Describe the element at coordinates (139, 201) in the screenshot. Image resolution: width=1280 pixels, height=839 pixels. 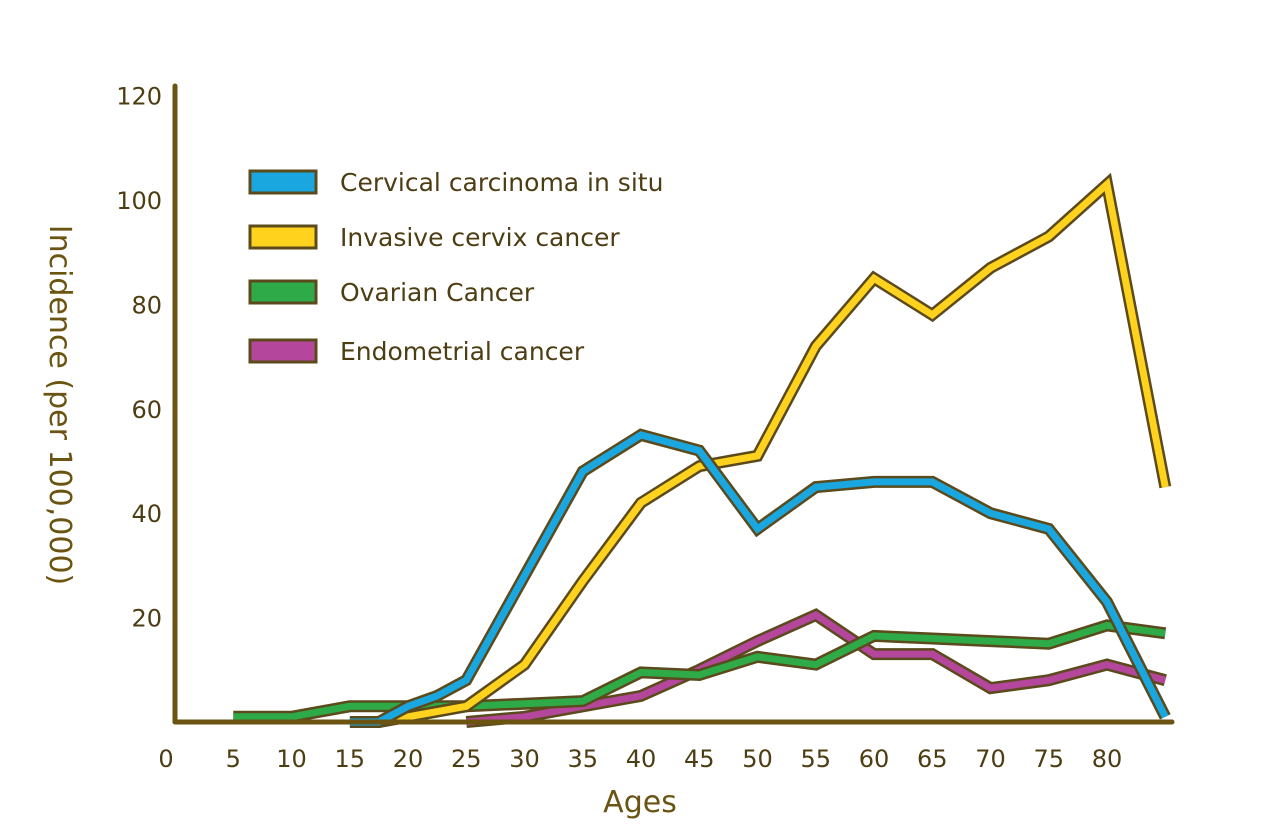
I see `y-tick-label: 100` at that location.